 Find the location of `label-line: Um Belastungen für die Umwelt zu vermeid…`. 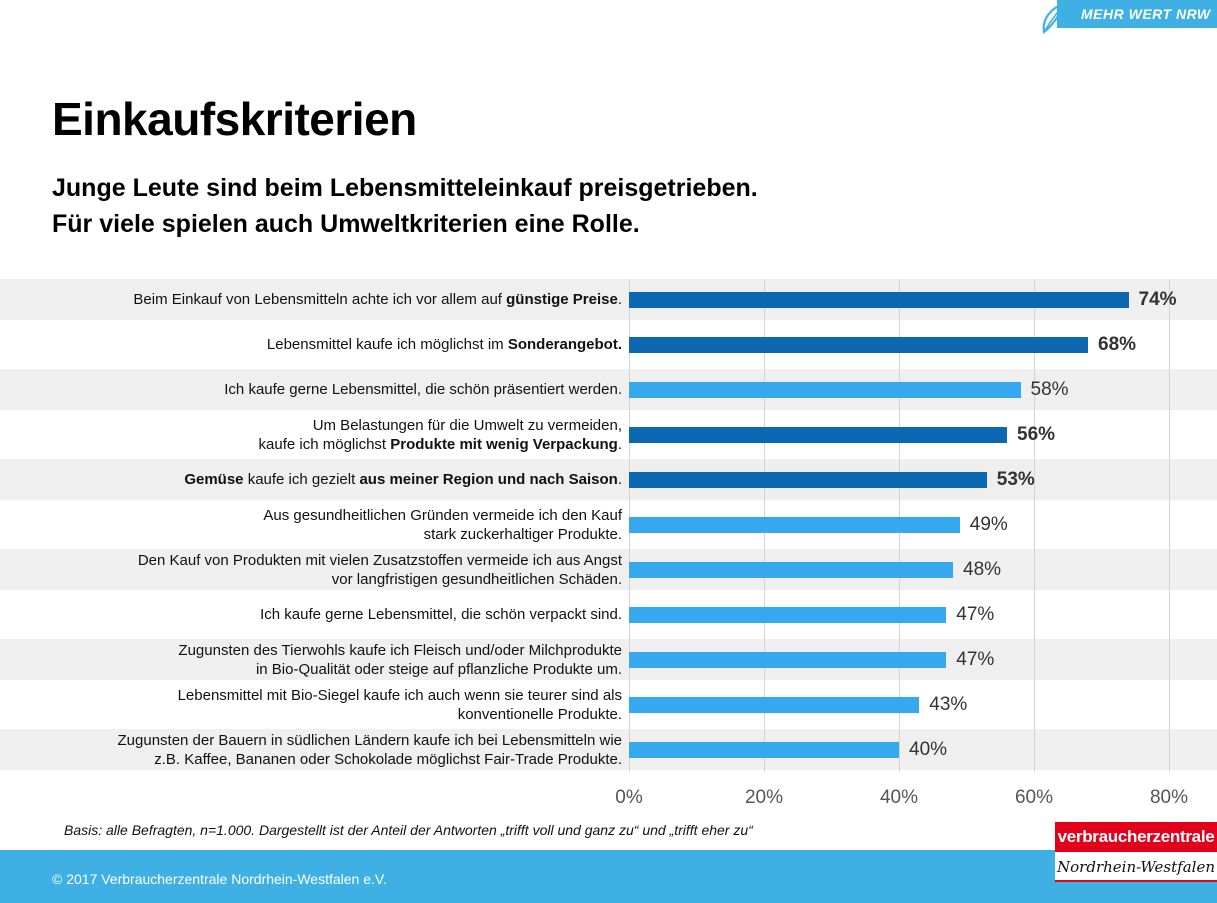

label-line: Um Belastungen für die Umwelt zu vermeid… is located at coordinates (311, 425).